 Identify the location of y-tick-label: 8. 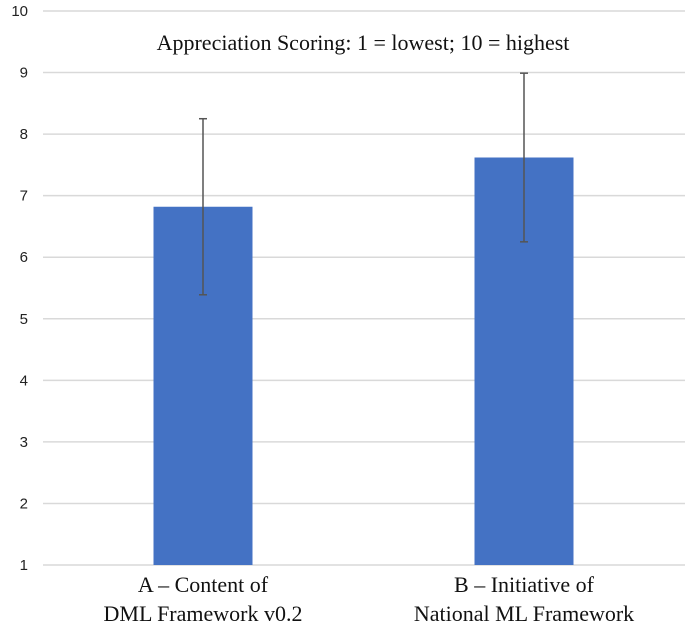
(24, 134).